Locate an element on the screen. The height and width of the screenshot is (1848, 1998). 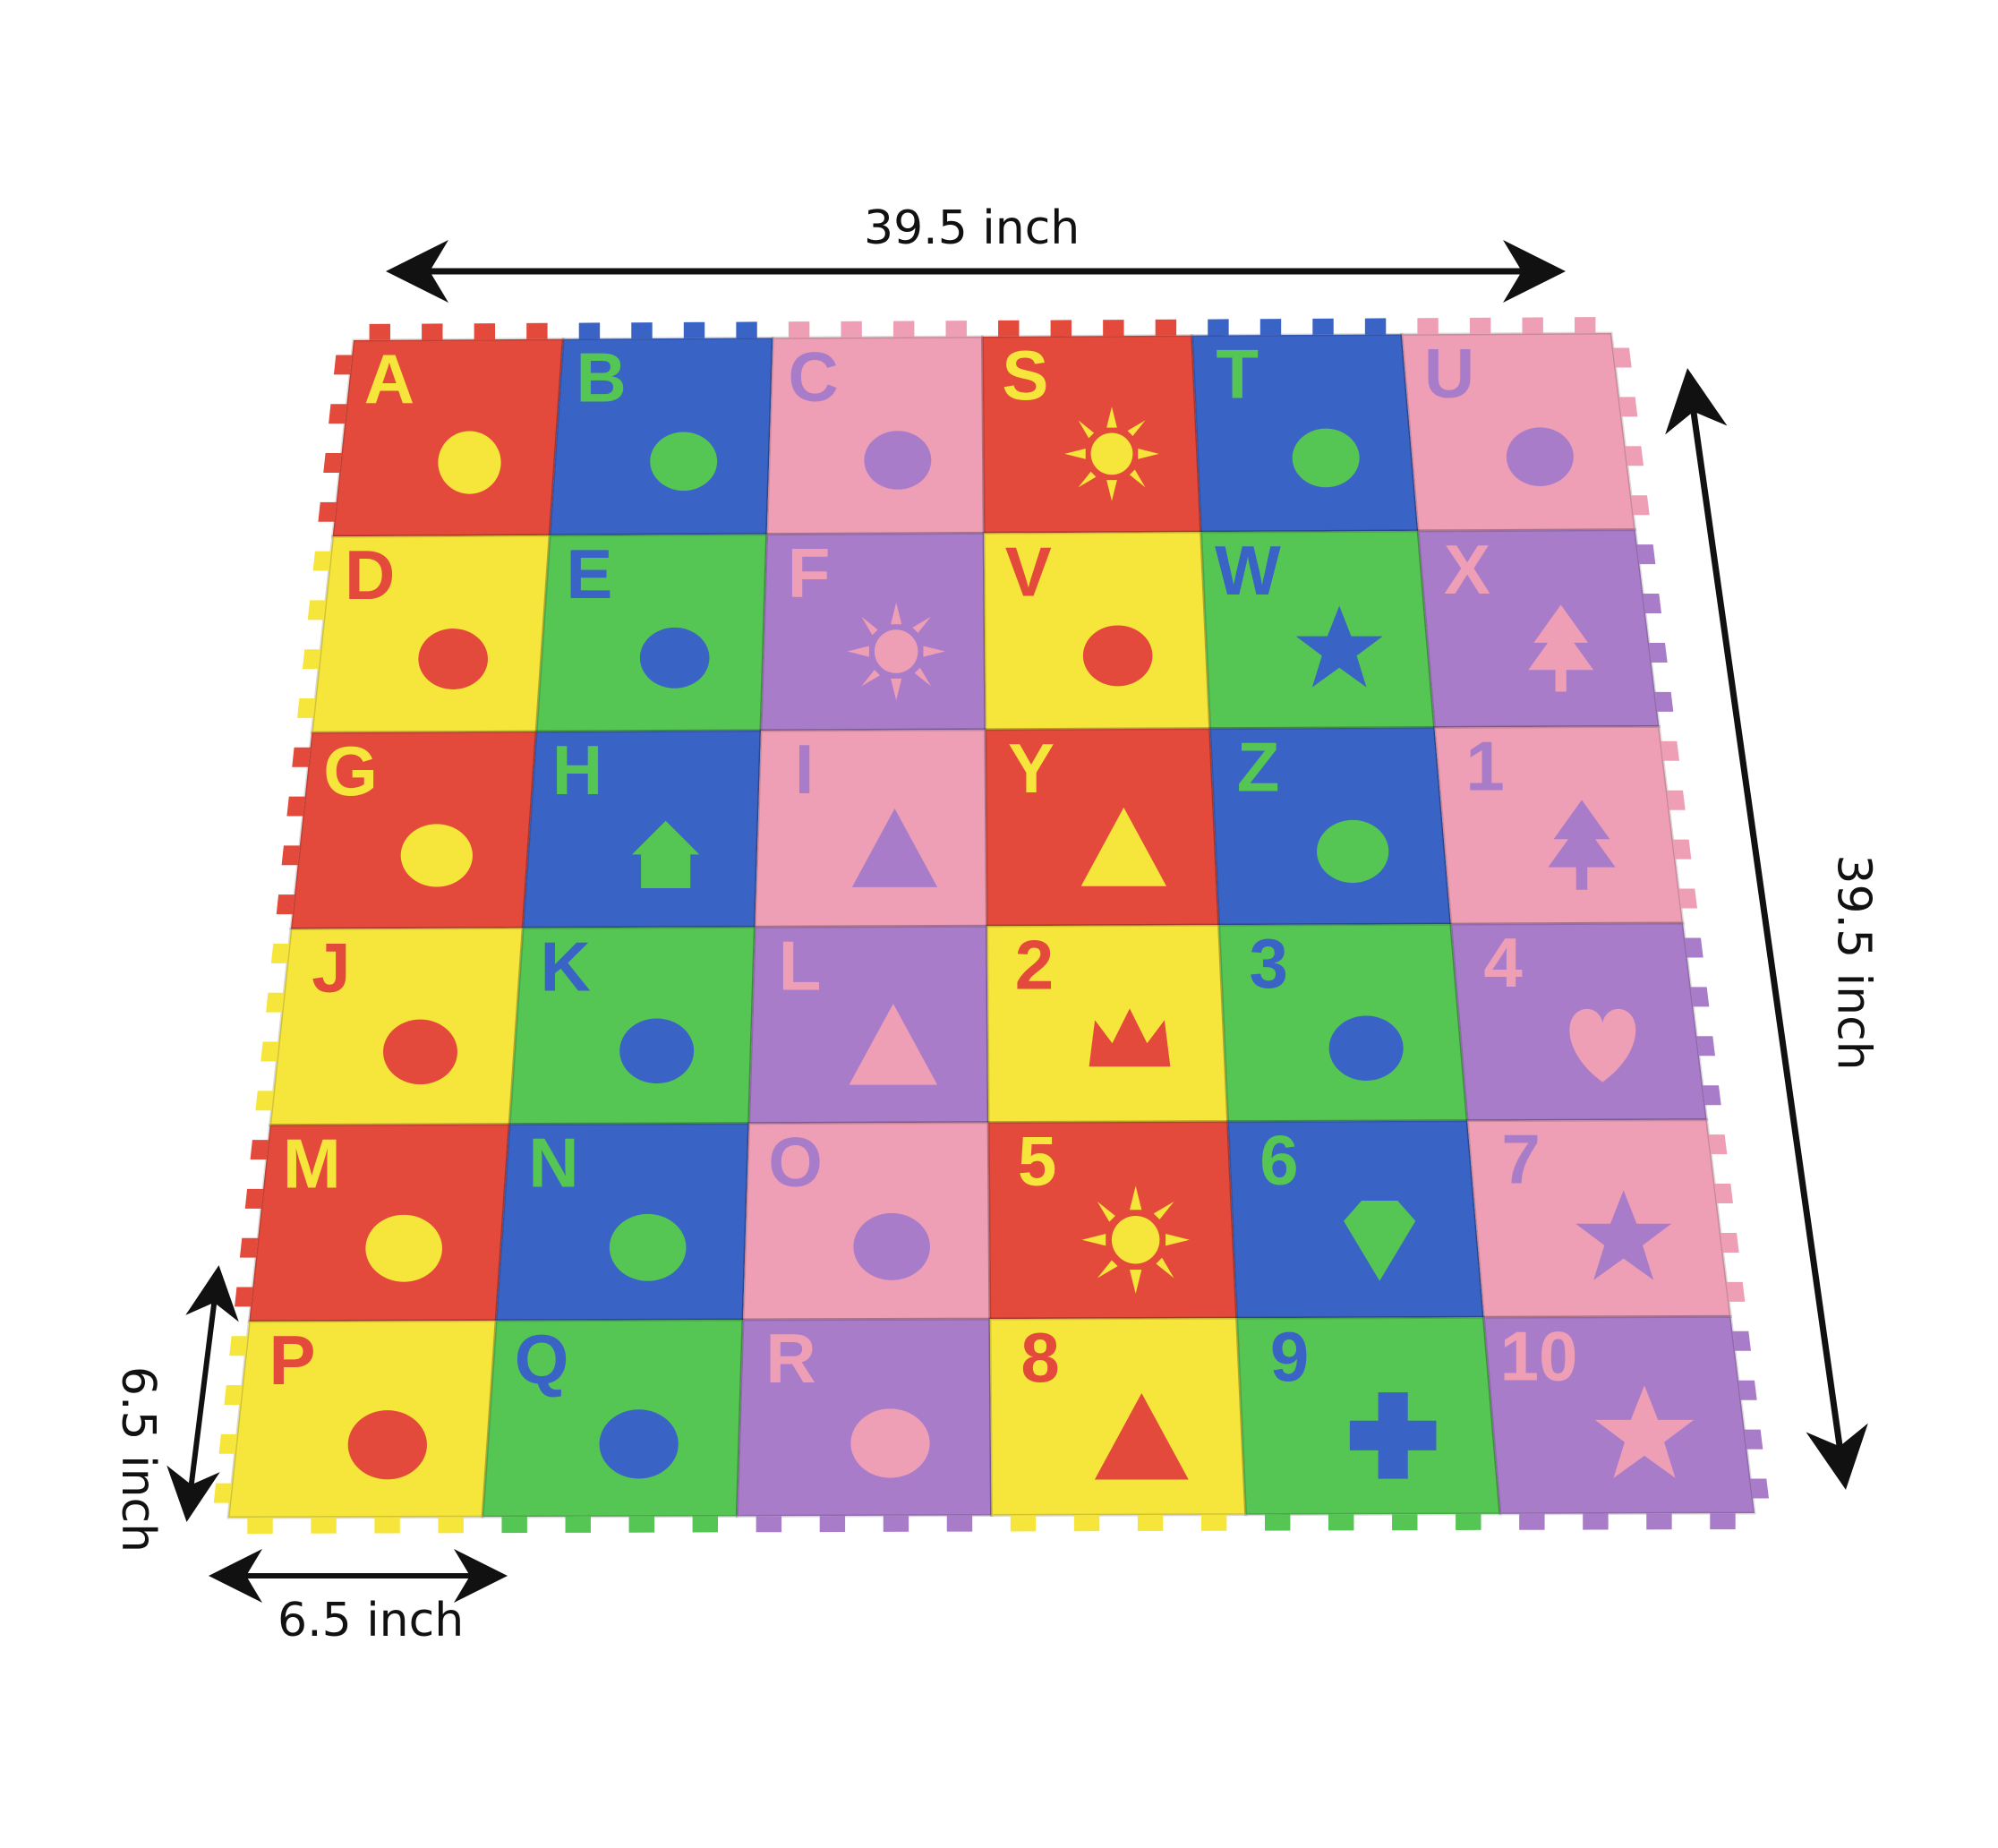
tile-label: R is located at coordinates (790, 1358).